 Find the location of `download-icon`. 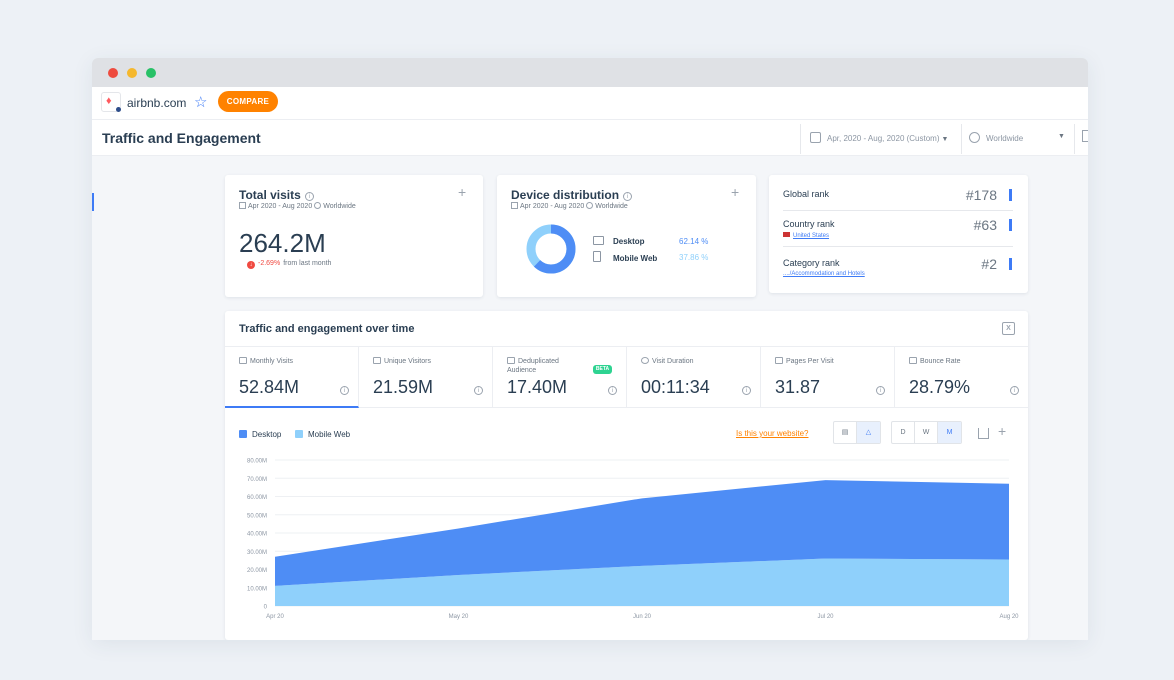

download-icon is located at coordinates (983, 433).